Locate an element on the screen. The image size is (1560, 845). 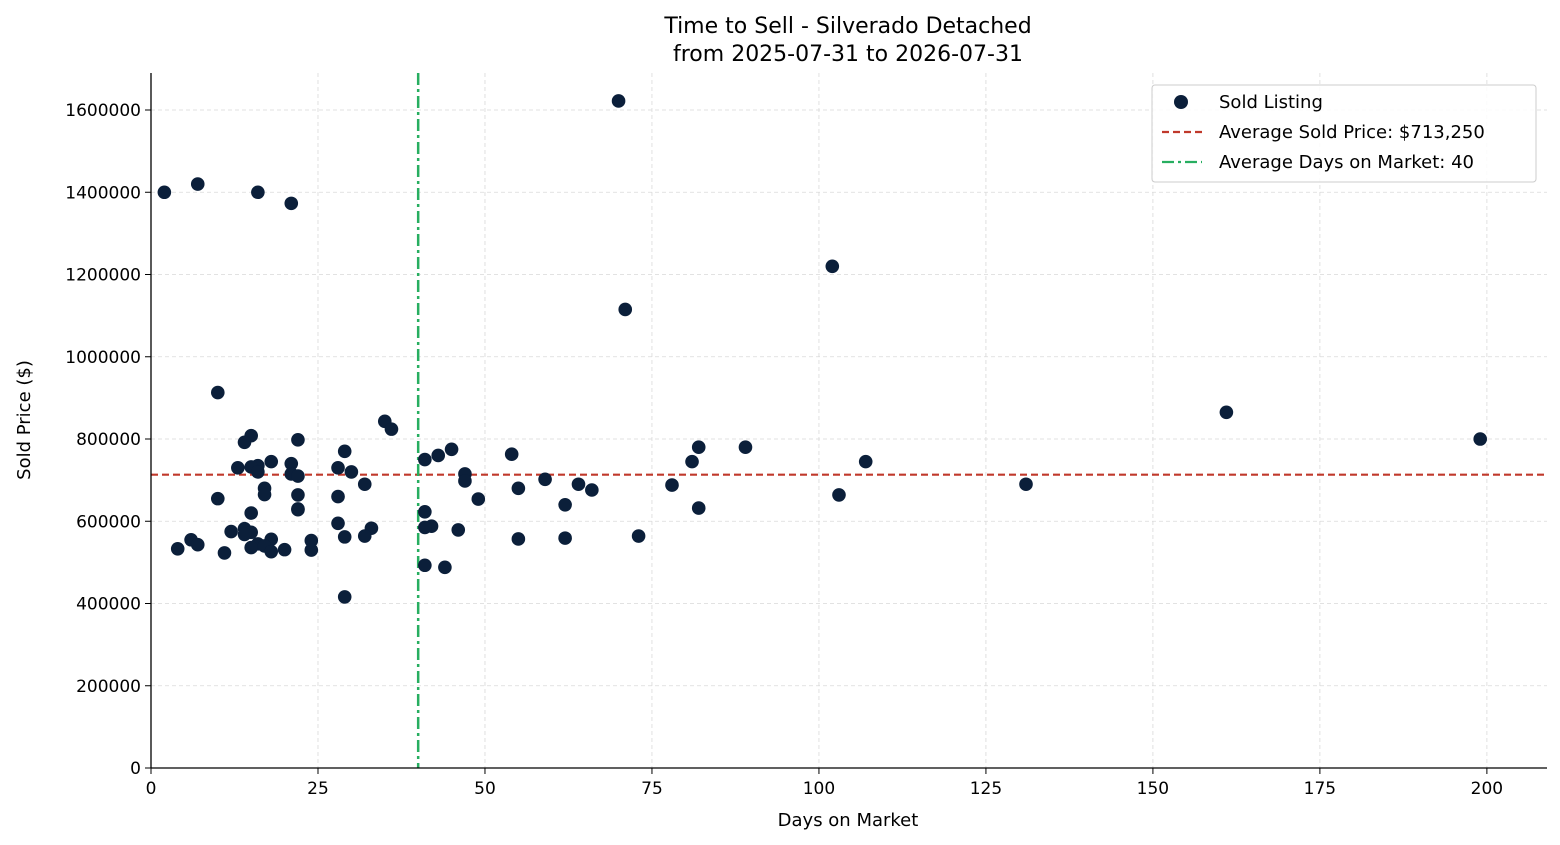
x-tick-label: 50 is located at coordinates (485, 789).